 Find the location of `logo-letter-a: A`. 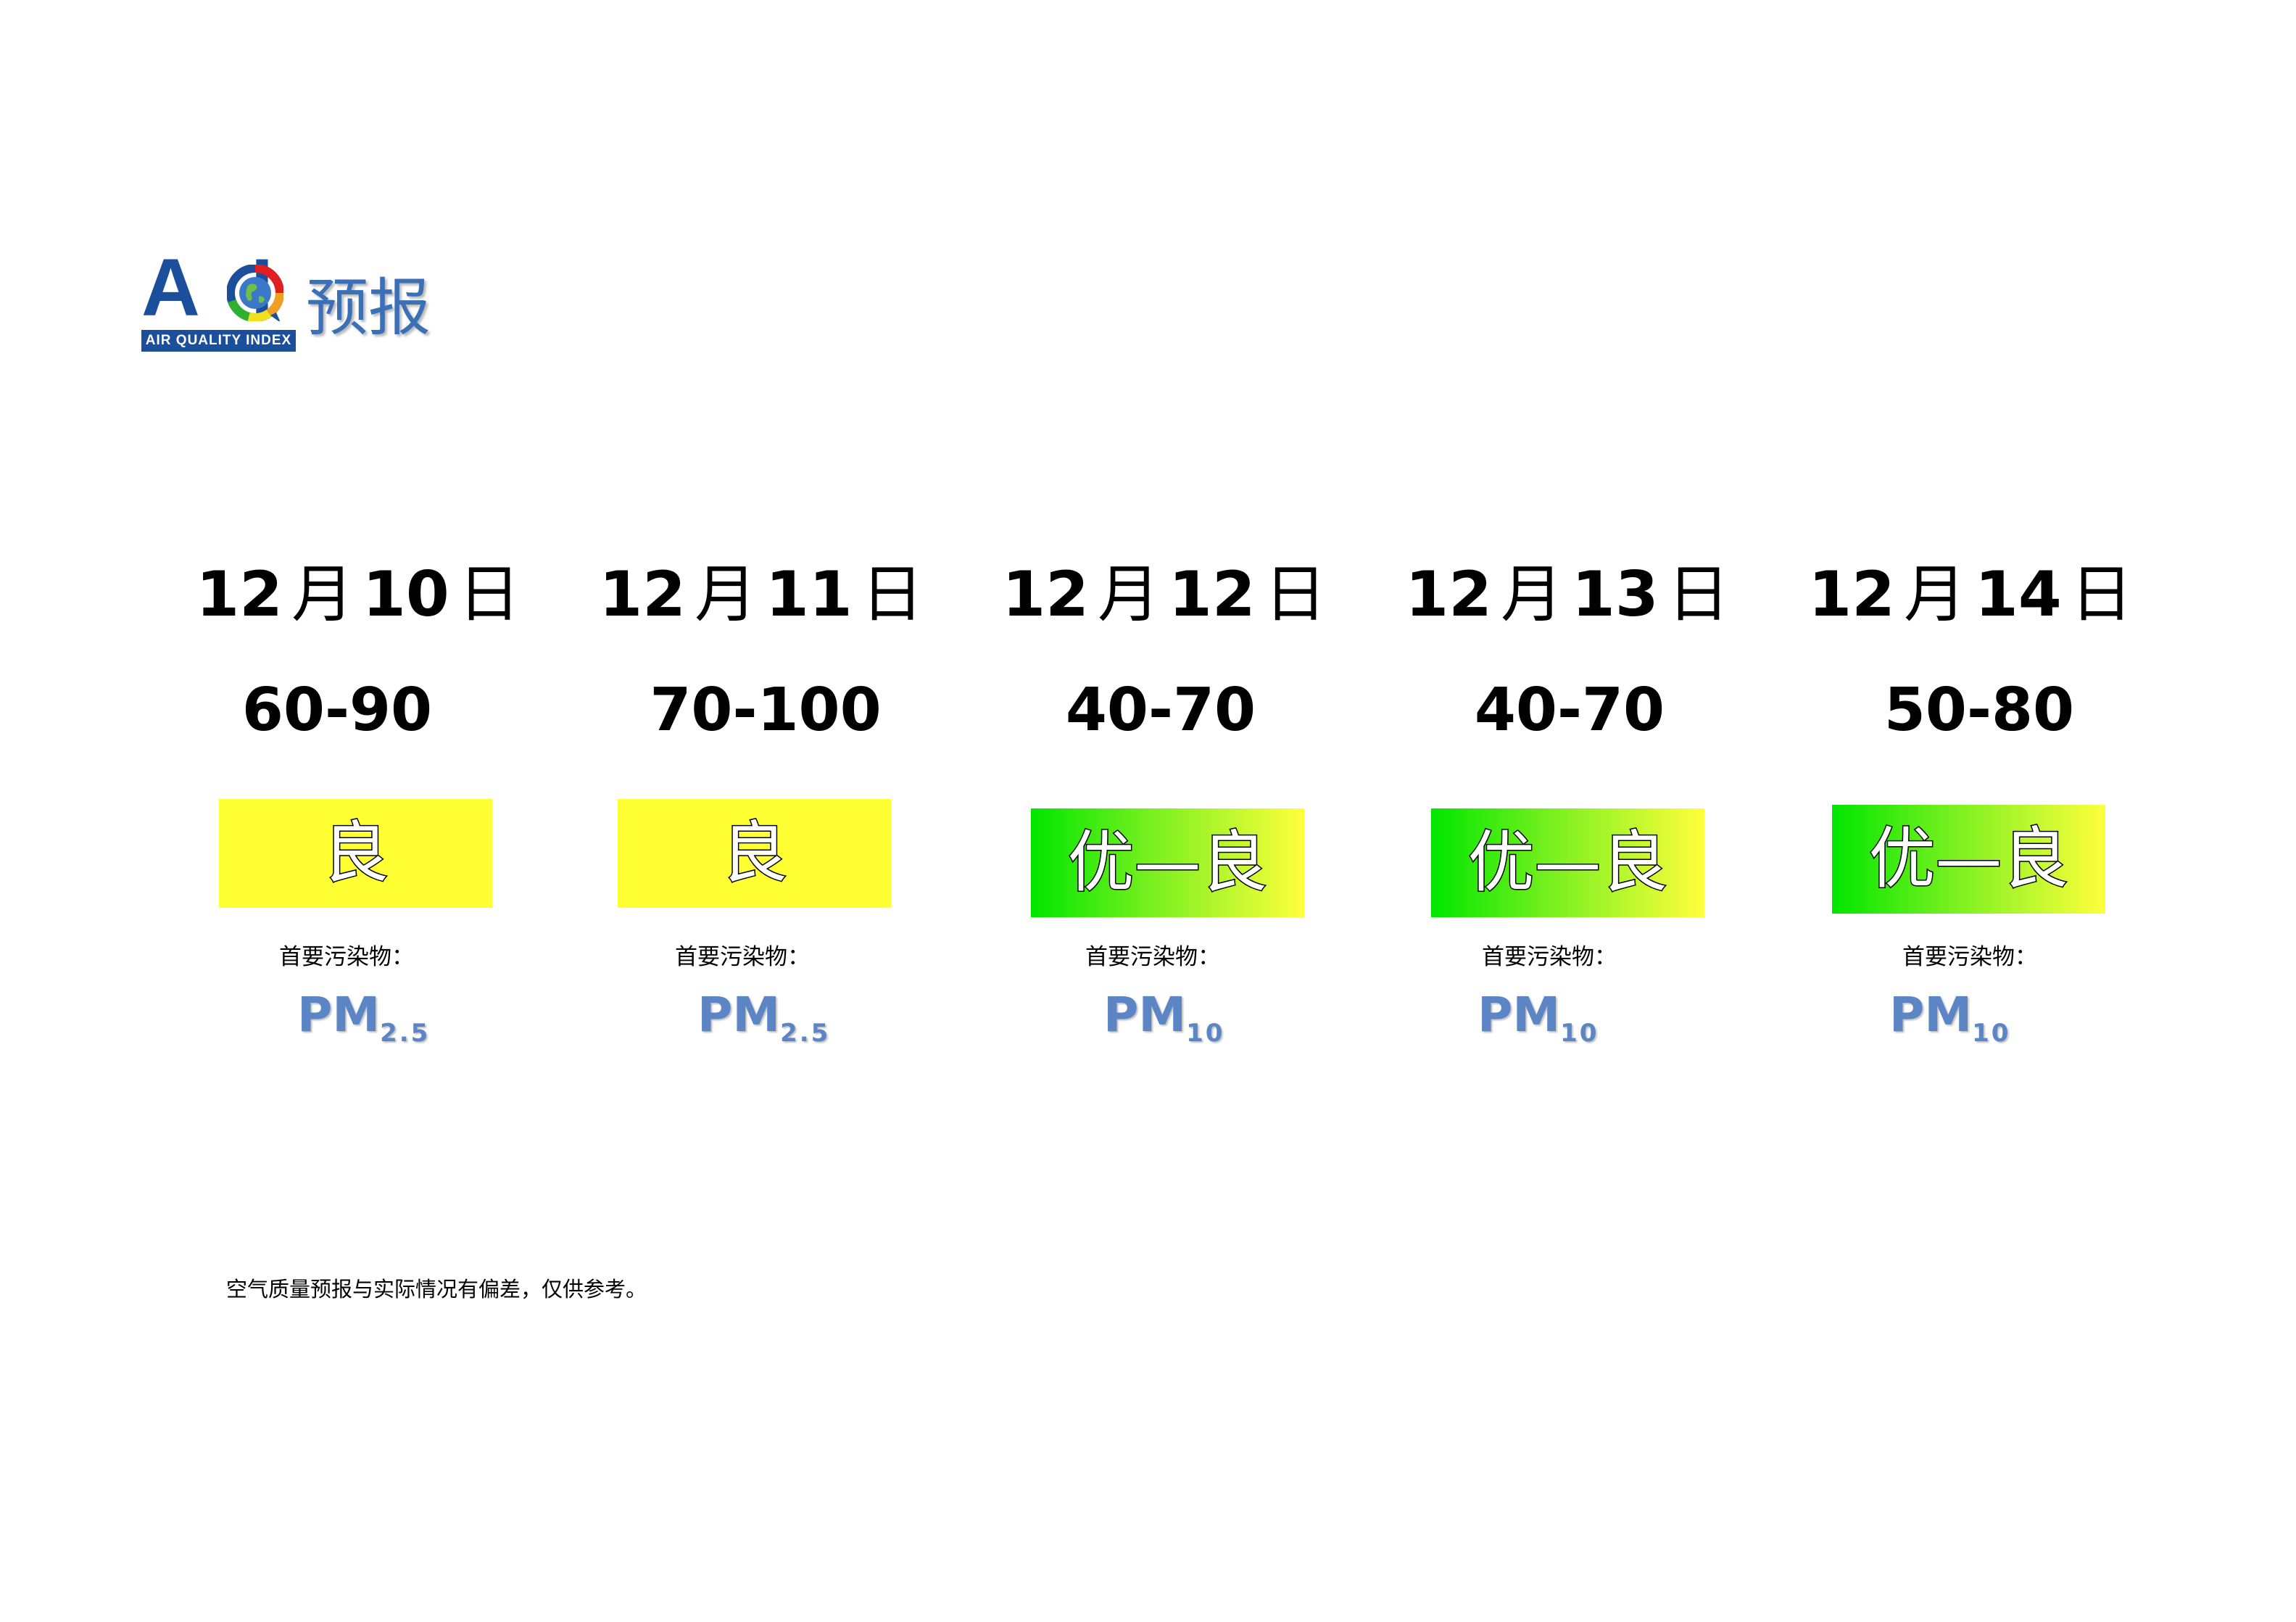

logo-letter-a: A is located at coordinates (170, 287).